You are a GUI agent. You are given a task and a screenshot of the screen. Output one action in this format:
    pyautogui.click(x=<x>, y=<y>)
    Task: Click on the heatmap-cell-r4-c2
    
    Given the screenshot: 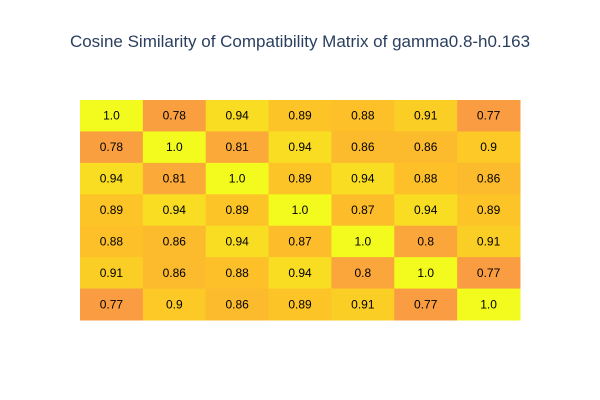 What is the action you would take?
    pyautogui.click(x=237, y=241)
    